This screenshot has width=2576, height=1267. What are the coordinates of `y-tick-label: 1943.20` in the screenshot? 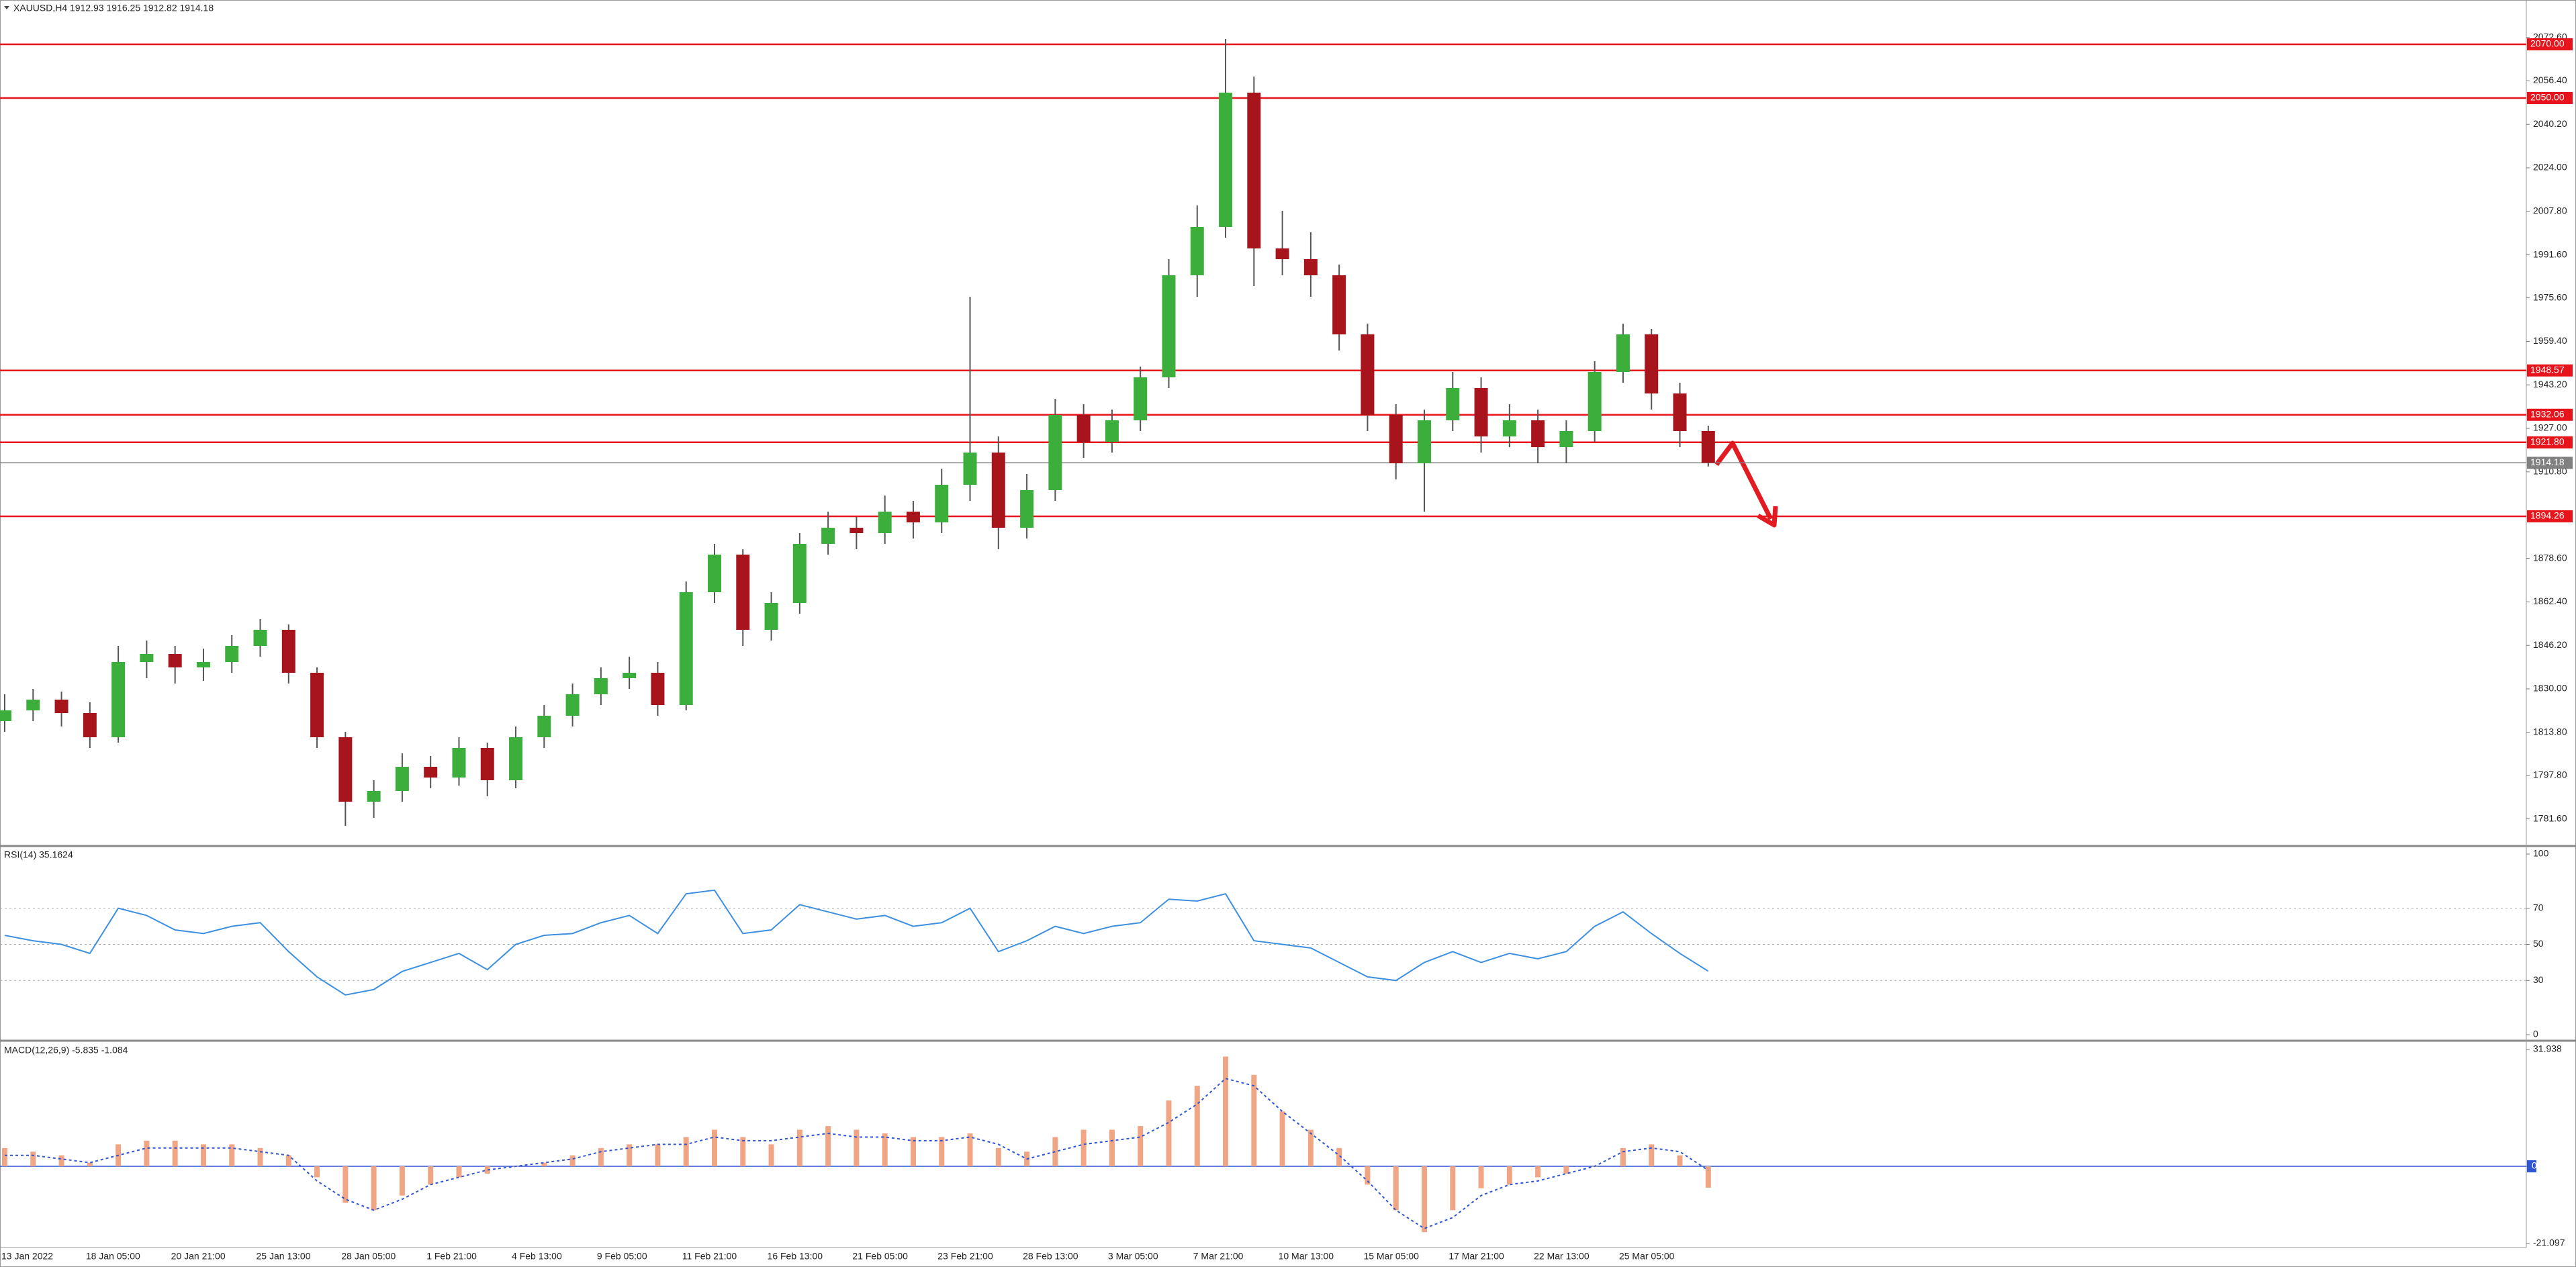 It's located at (2550, 384).